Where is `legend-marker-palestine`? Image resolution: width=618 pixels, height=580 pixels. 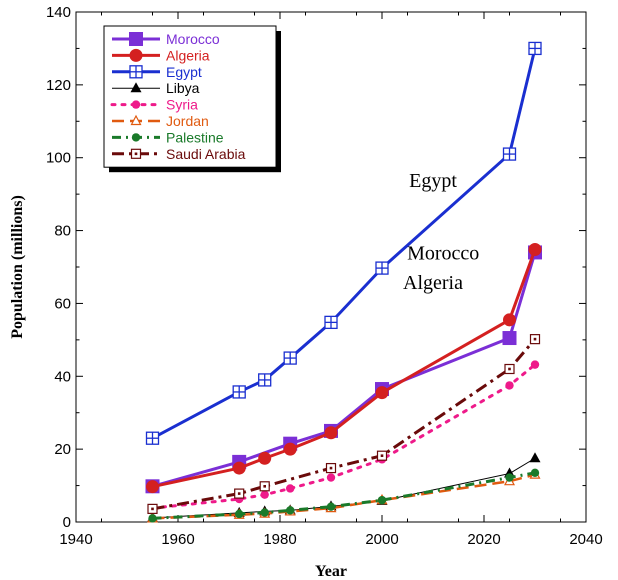
legend-marker-palestine is located at coordinates (136, 137).